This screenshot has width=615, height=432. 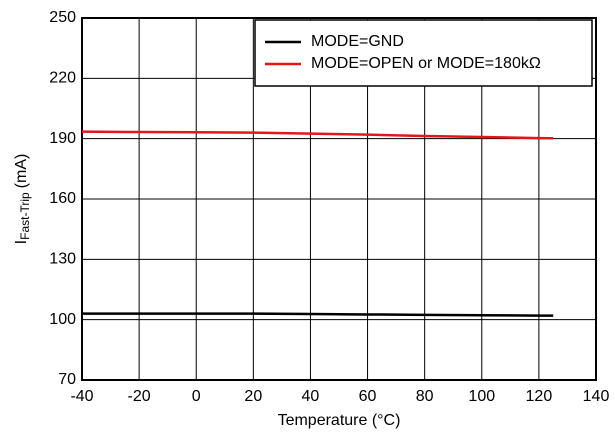 What do you see at coordinates (539, 396) in the screenshot?
I see `x-tick-label: 120` at bounding box center [539, 396].